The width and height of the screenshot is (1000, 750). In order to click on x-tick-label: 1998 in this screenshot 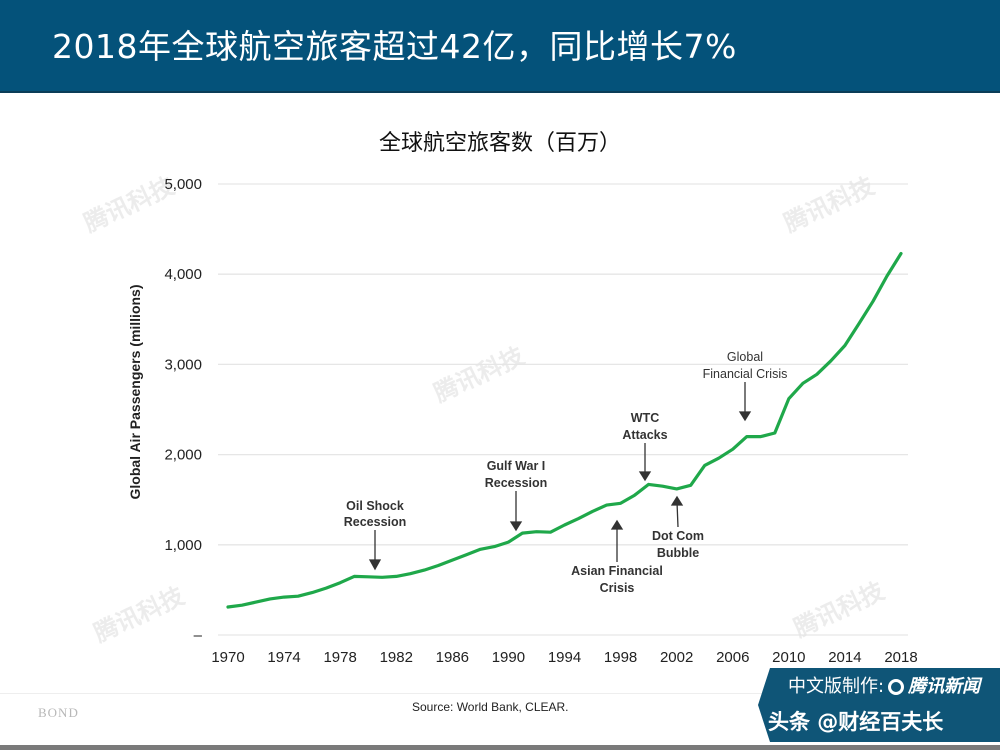, I will do `click(620, 657)`.